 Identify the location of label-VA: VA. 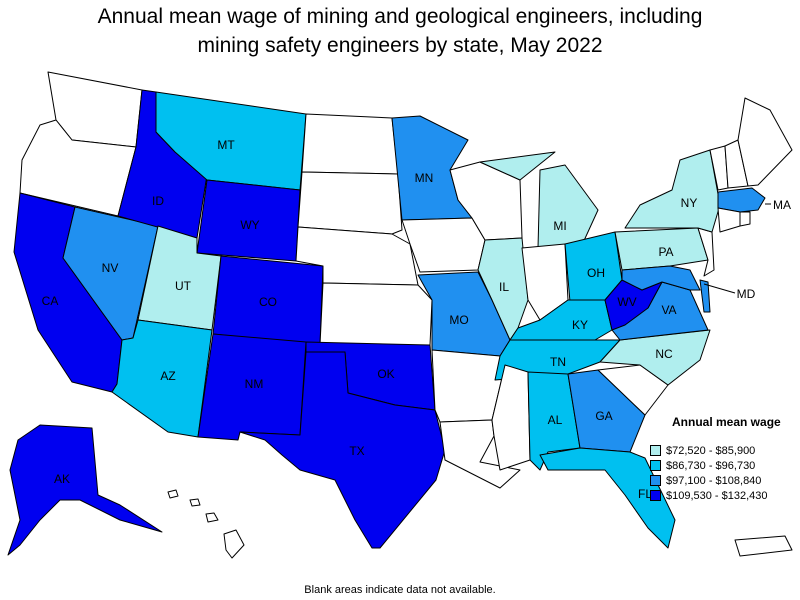
(668, 310).